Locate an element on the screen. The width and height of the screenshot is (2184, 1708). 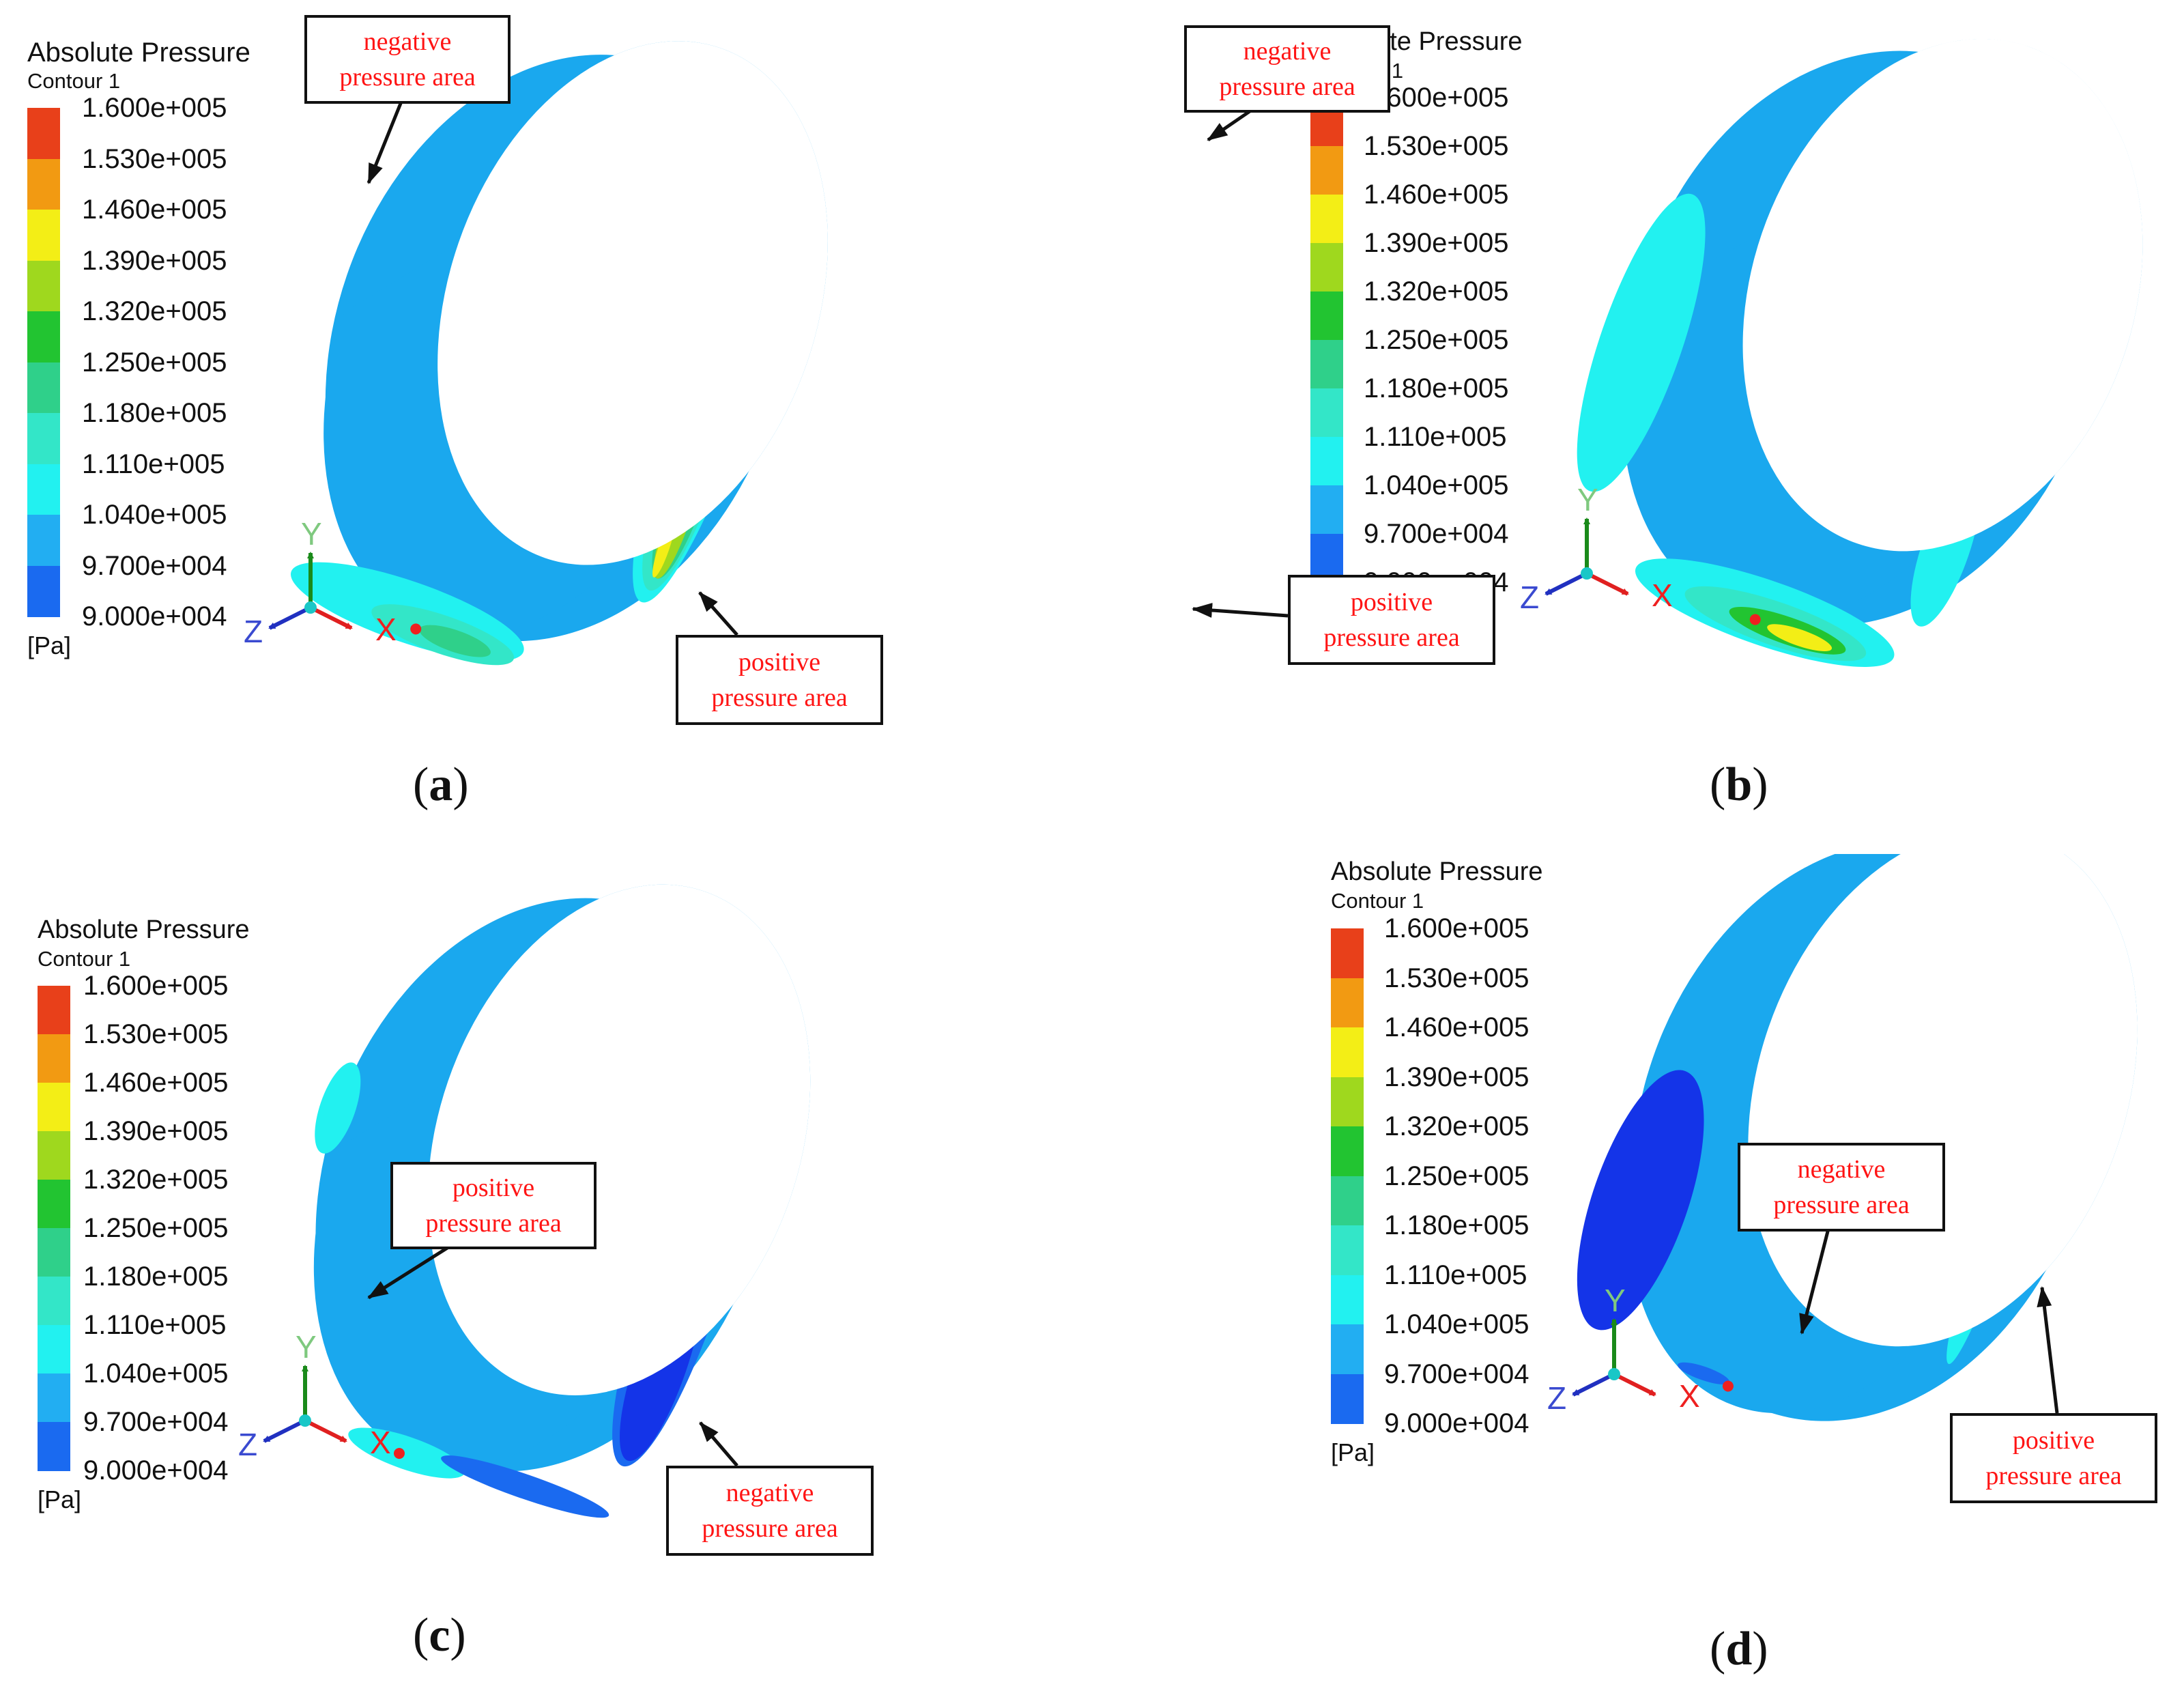
legend-unit: [Pa] is located at coordinates (1353, 1452).